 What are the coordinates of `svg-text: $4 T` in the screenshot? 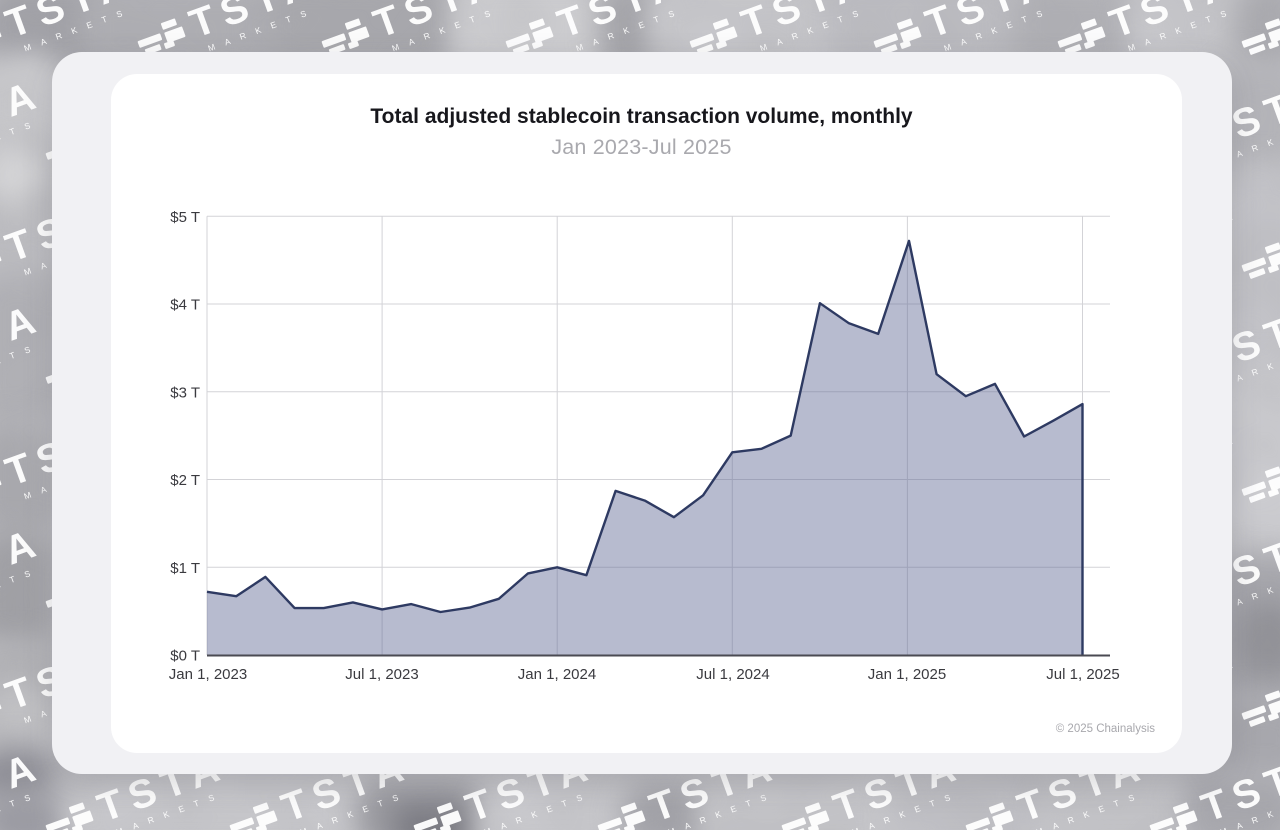 It's located at (185, 305).